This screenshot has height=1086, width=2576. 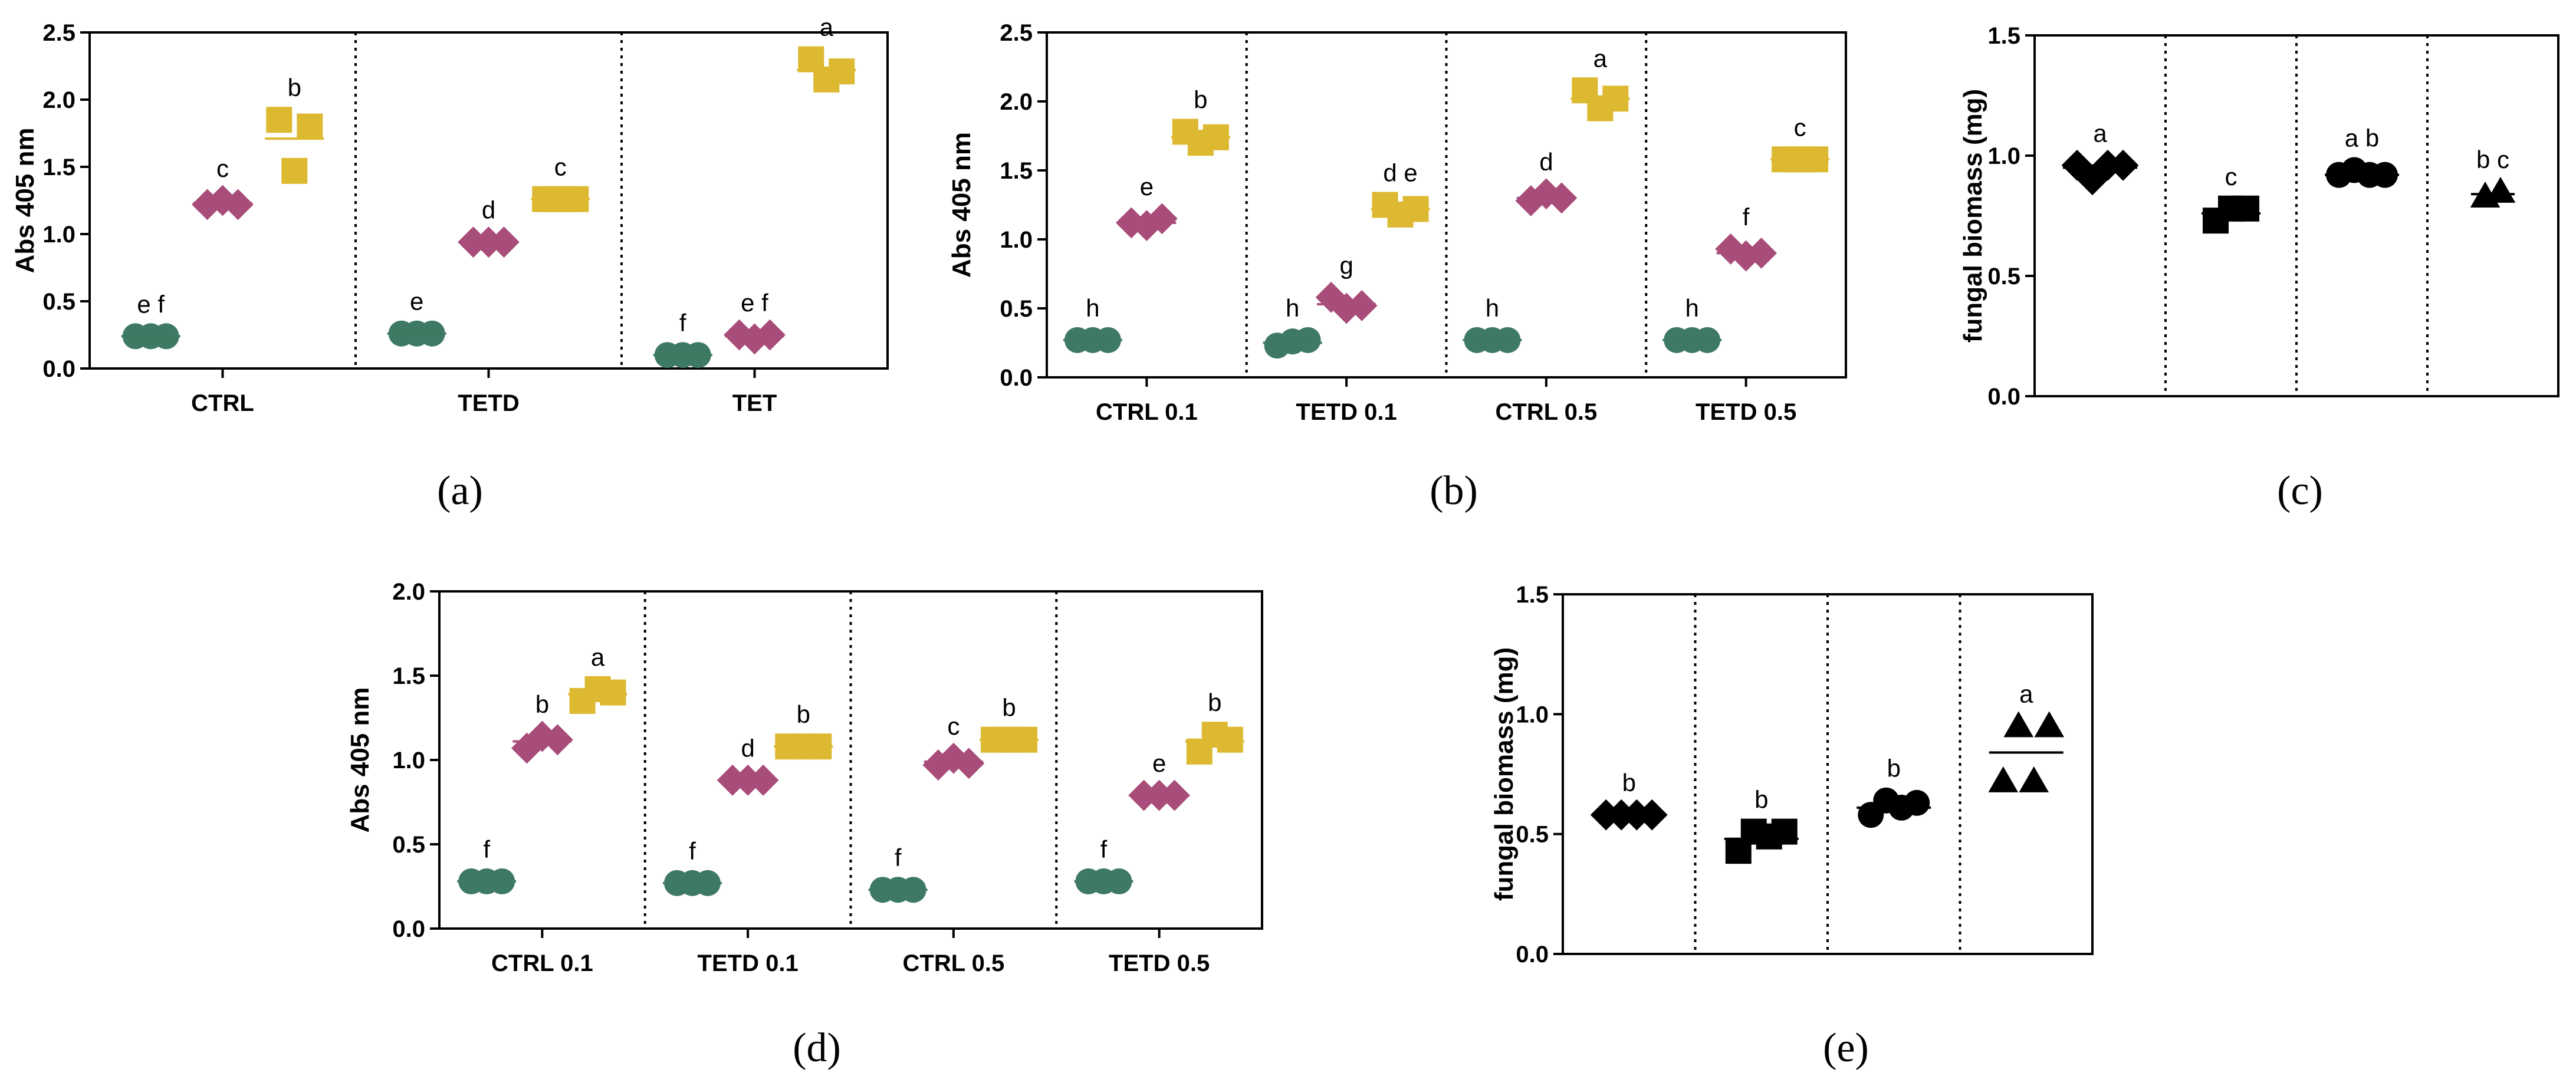 What do you see at coordinates (460, 491) in the screenshot?
I see `panel-caption: (a)` at bounding box center [460, 491].